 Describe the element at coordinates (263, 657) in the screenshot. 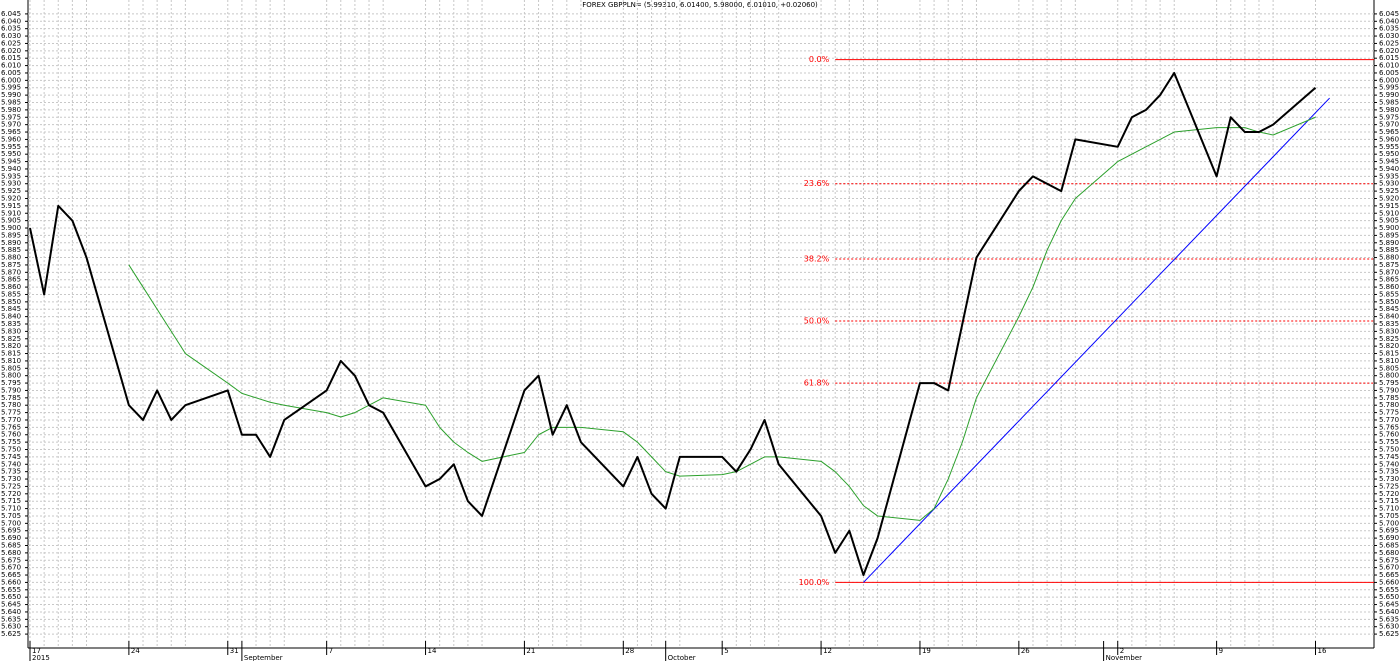

I see `x-major-label: September` at that location.